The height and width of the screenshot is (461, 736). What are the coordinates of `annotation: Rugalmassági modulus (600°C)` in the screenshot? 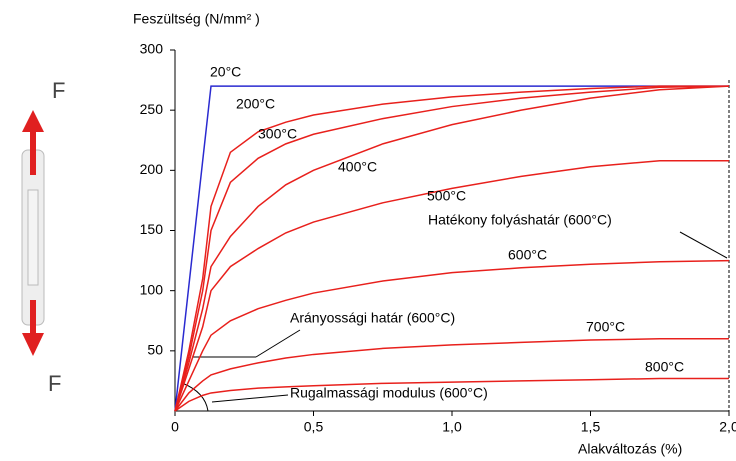 It's located at (389, 393).